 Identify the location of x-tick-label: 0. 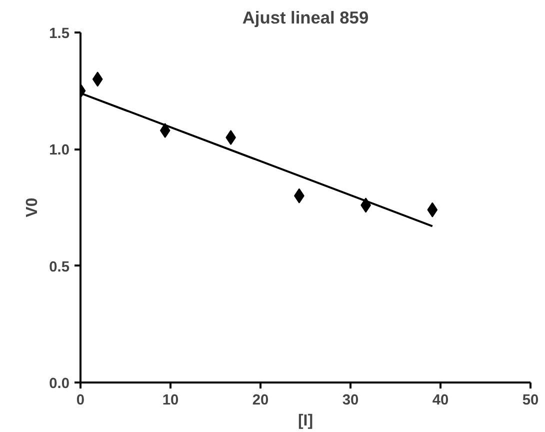
(80, 400).